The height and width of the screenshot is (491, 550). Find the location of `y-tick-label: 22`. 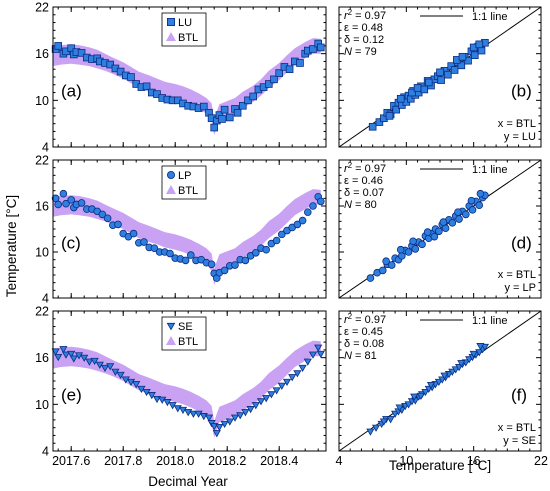

y-tick-label: 22 is located at coordinates (42, 161).